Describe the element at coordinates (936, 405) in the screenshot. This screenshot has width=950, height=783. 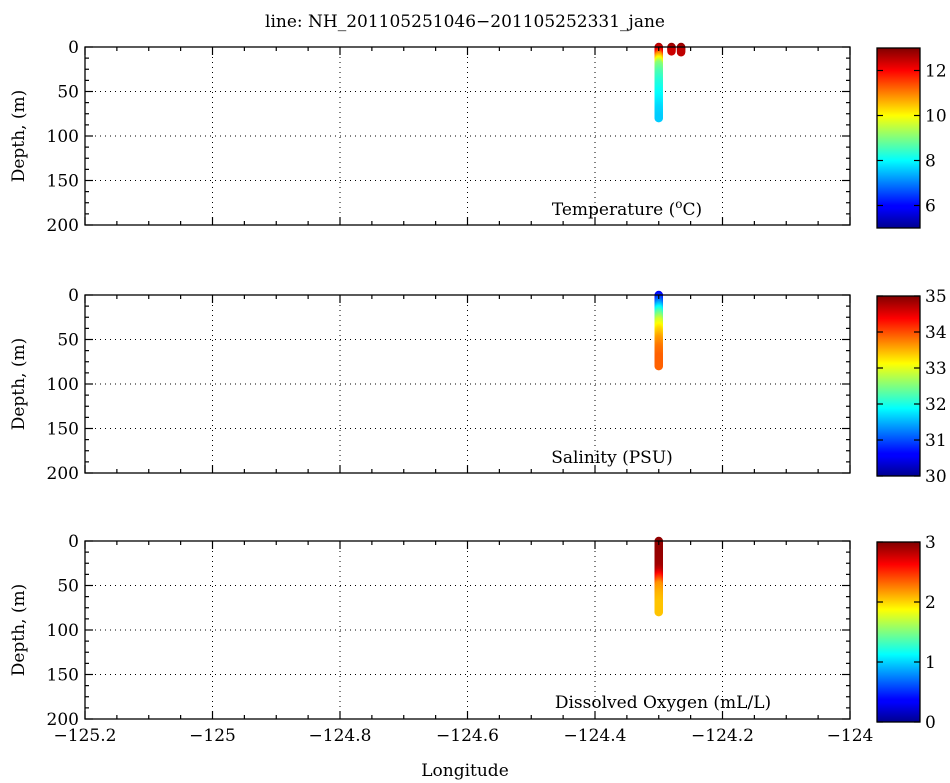
I see `salinity-colorbar-tick-label: 32` at that location.